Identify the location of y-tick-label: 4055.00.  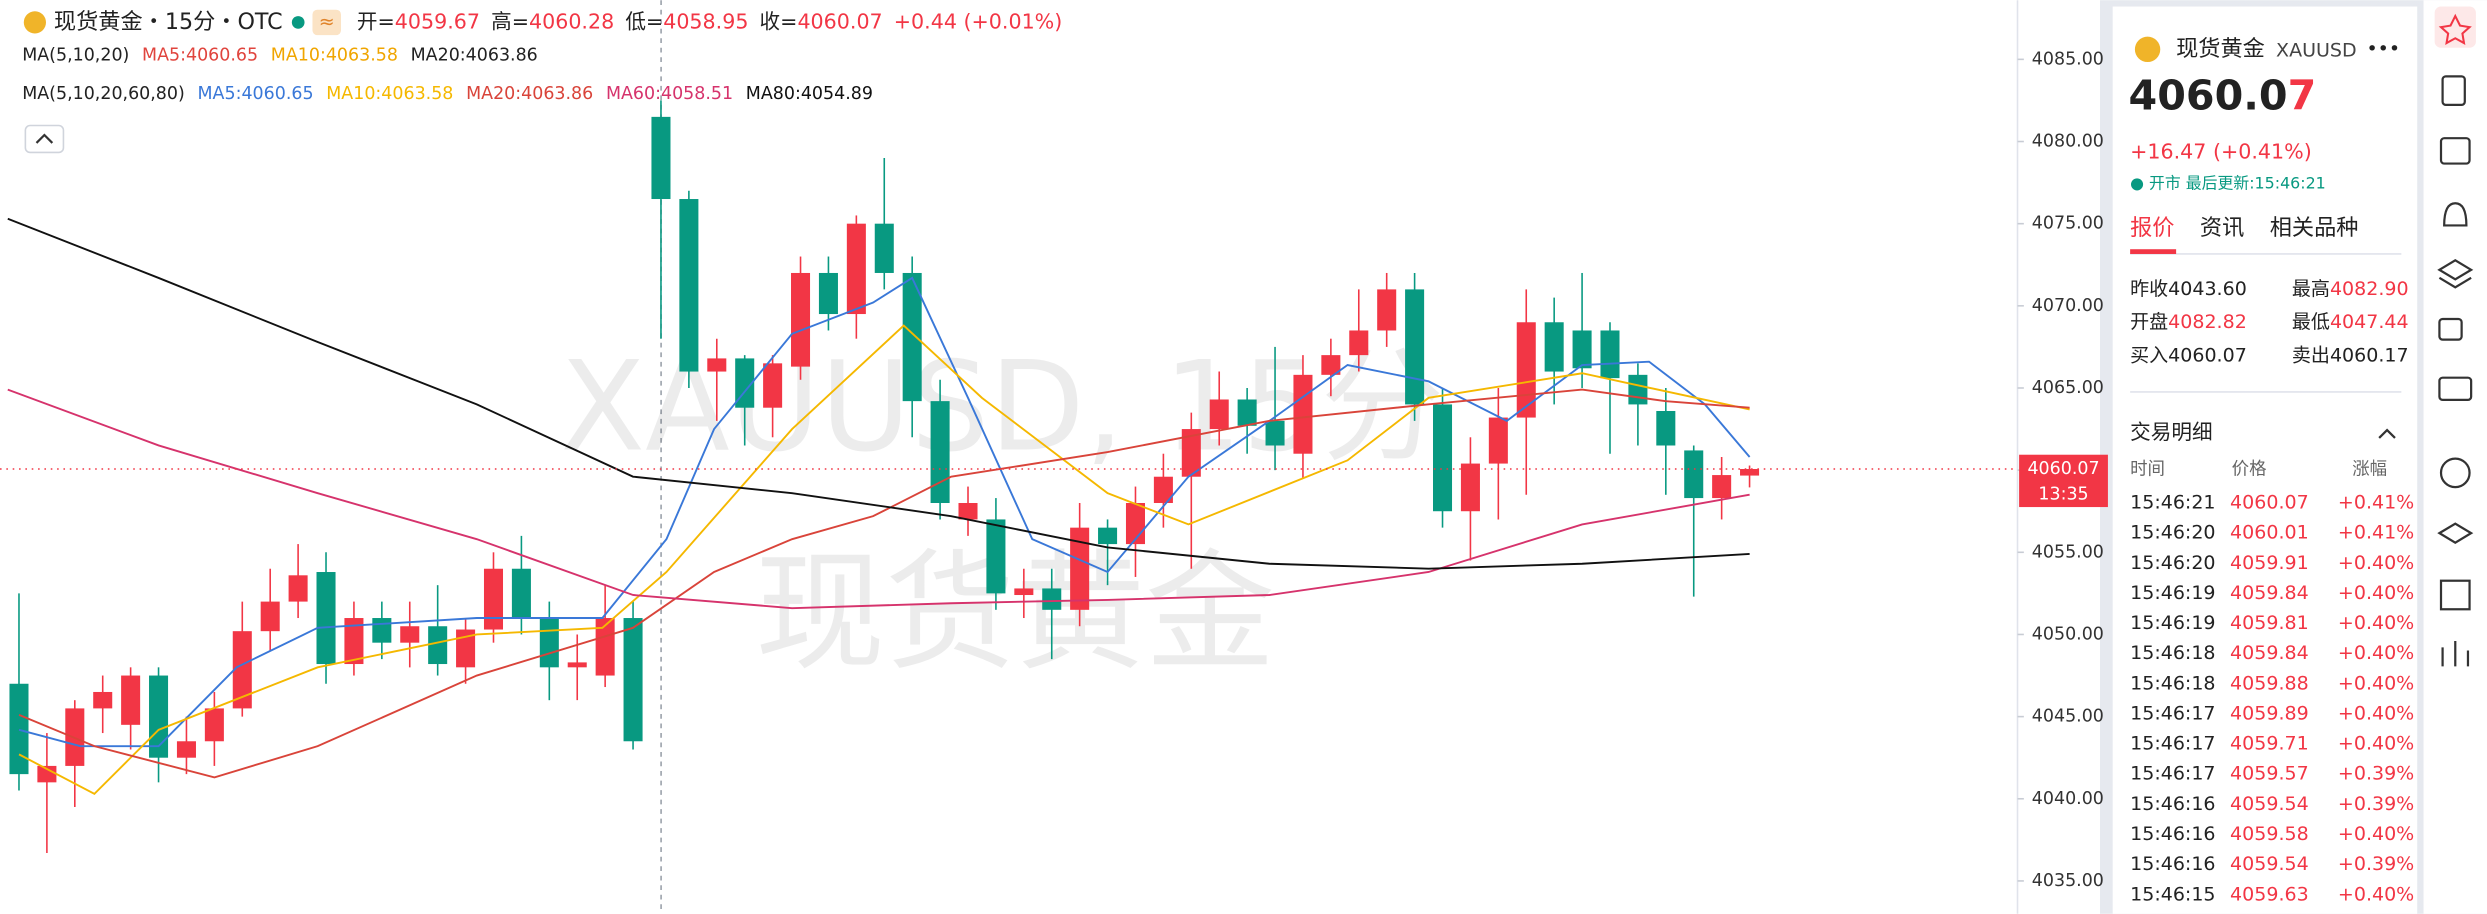
(2068, 552).